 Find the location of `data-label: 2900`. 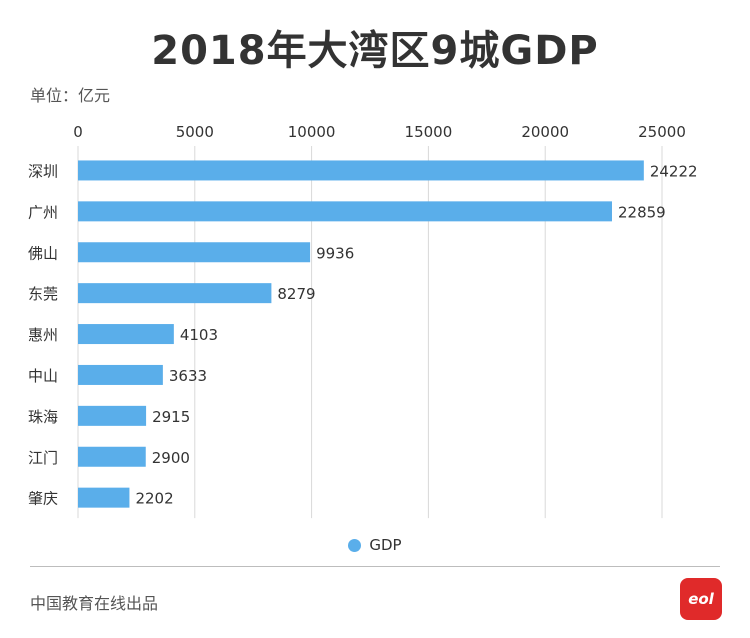

data-label: 2900 is located at coordinates (171, 458).